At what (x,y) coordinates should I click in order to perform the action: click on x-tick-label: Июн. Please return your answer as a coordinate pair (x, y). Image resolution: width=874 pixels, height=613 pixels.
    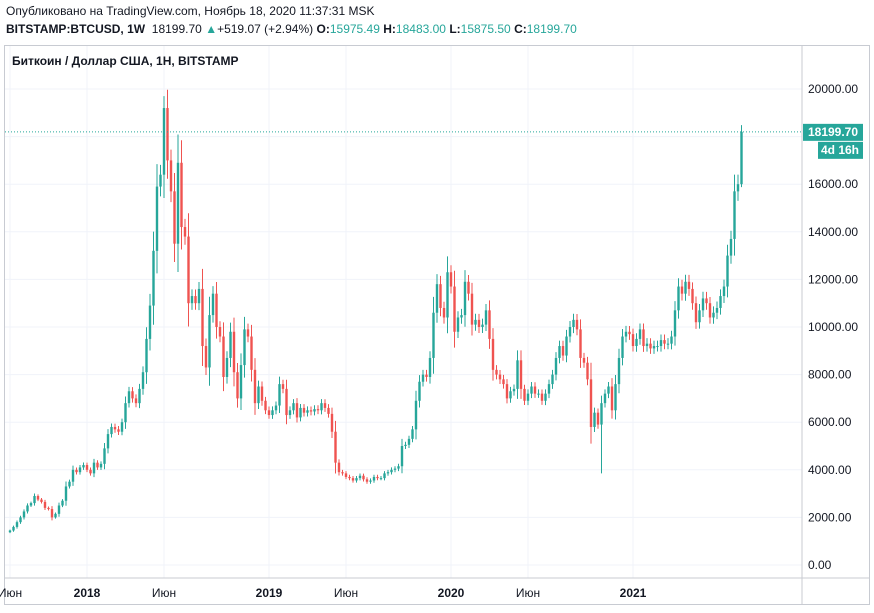
    Looking at the image, I should click on (11, 593).